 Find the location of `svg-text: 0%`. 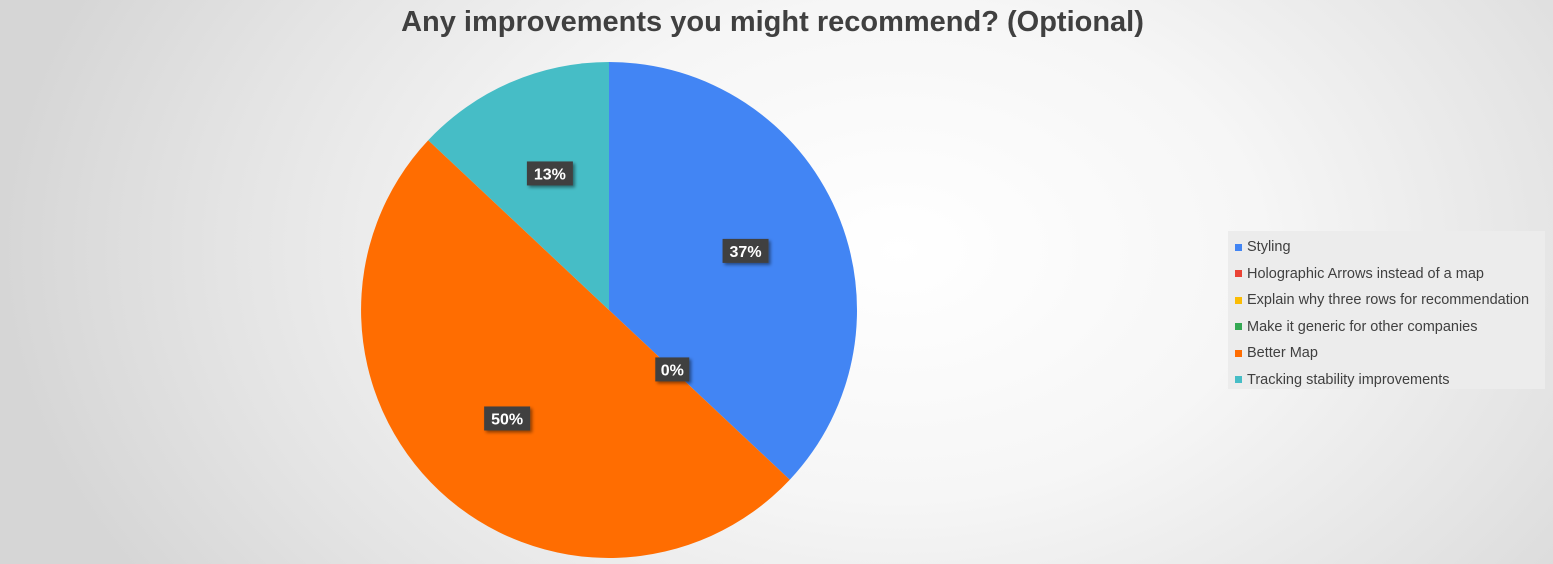

svg-text: 0% is located at coordinates (672, 370).